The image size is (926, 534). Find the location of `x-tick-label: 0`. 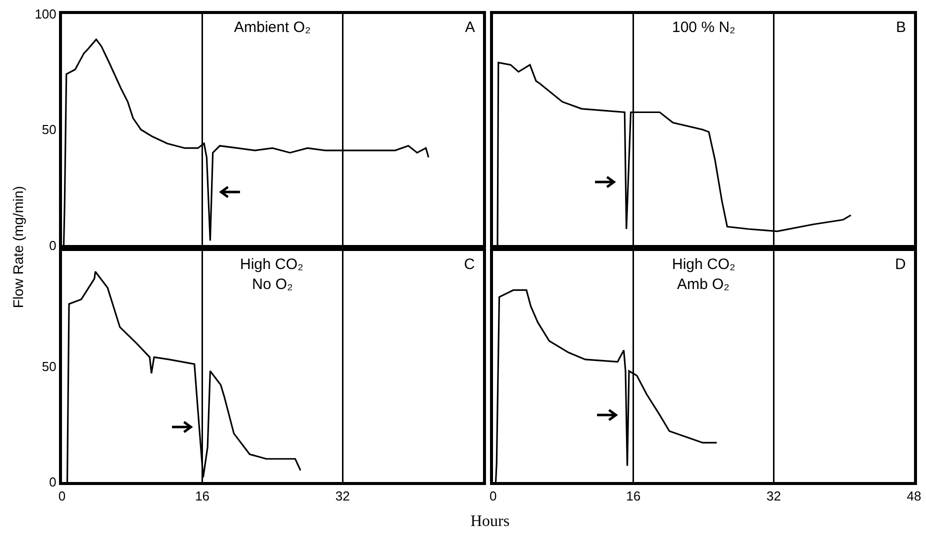

x-tick-label: 0 is located at coordinates (493, 496).